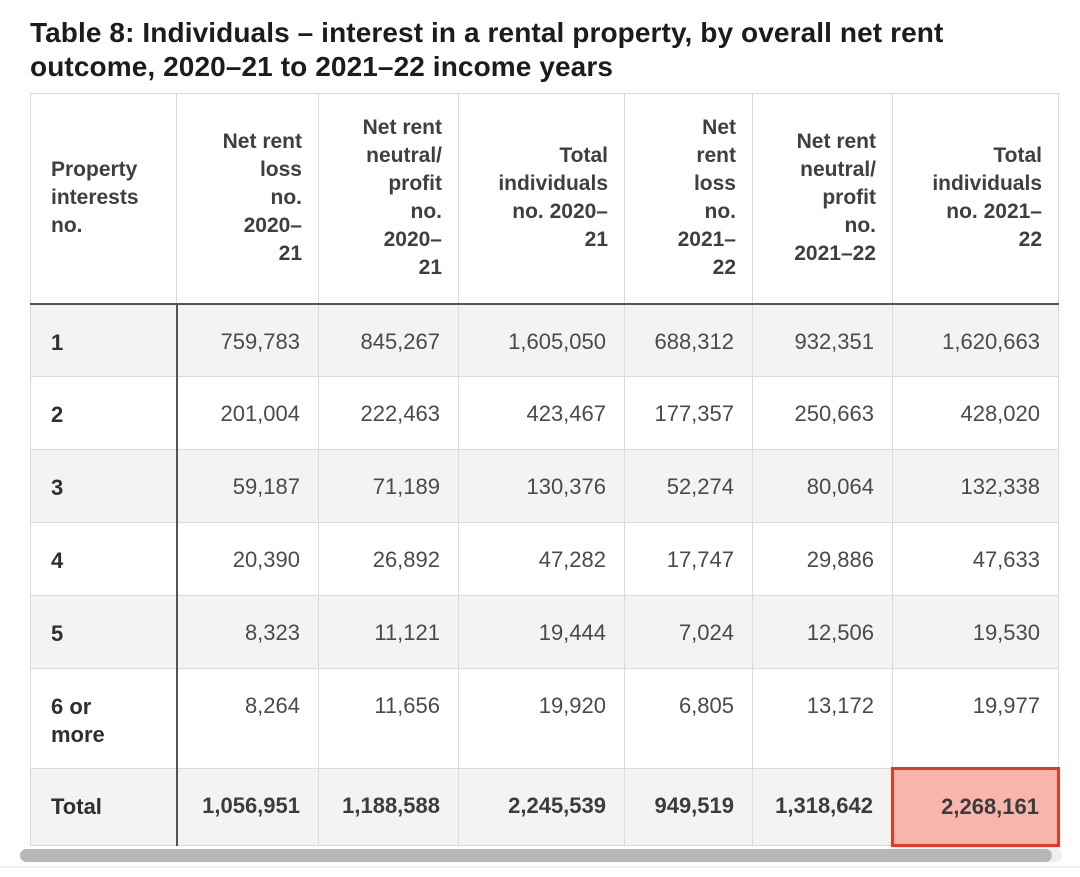 This screenshot has height=877, width=1080. I want to click on table-cell: 428,020, so click(975, 413).